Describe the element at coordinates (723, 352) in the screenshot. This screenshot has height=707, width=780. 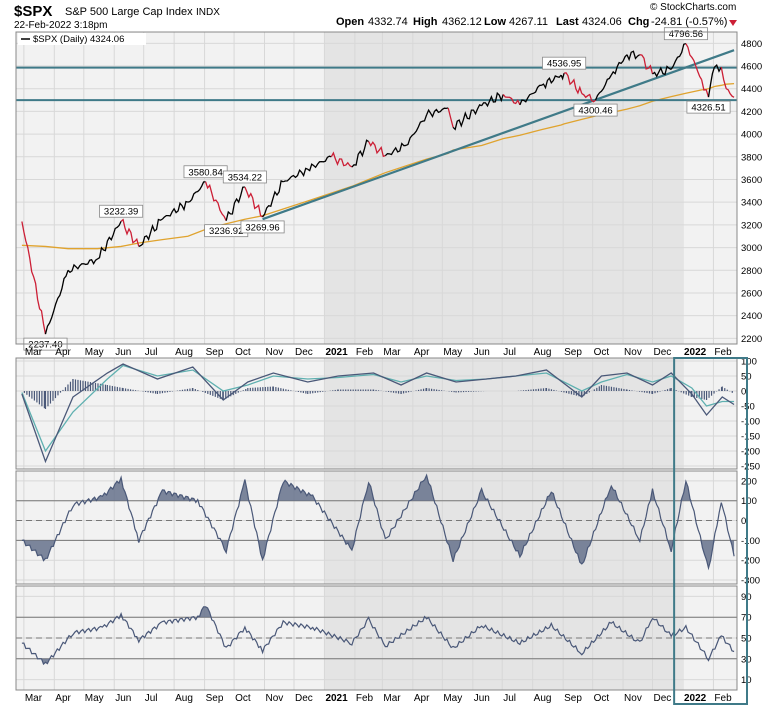
I see `x-axis-label-top: Feb` at that location.